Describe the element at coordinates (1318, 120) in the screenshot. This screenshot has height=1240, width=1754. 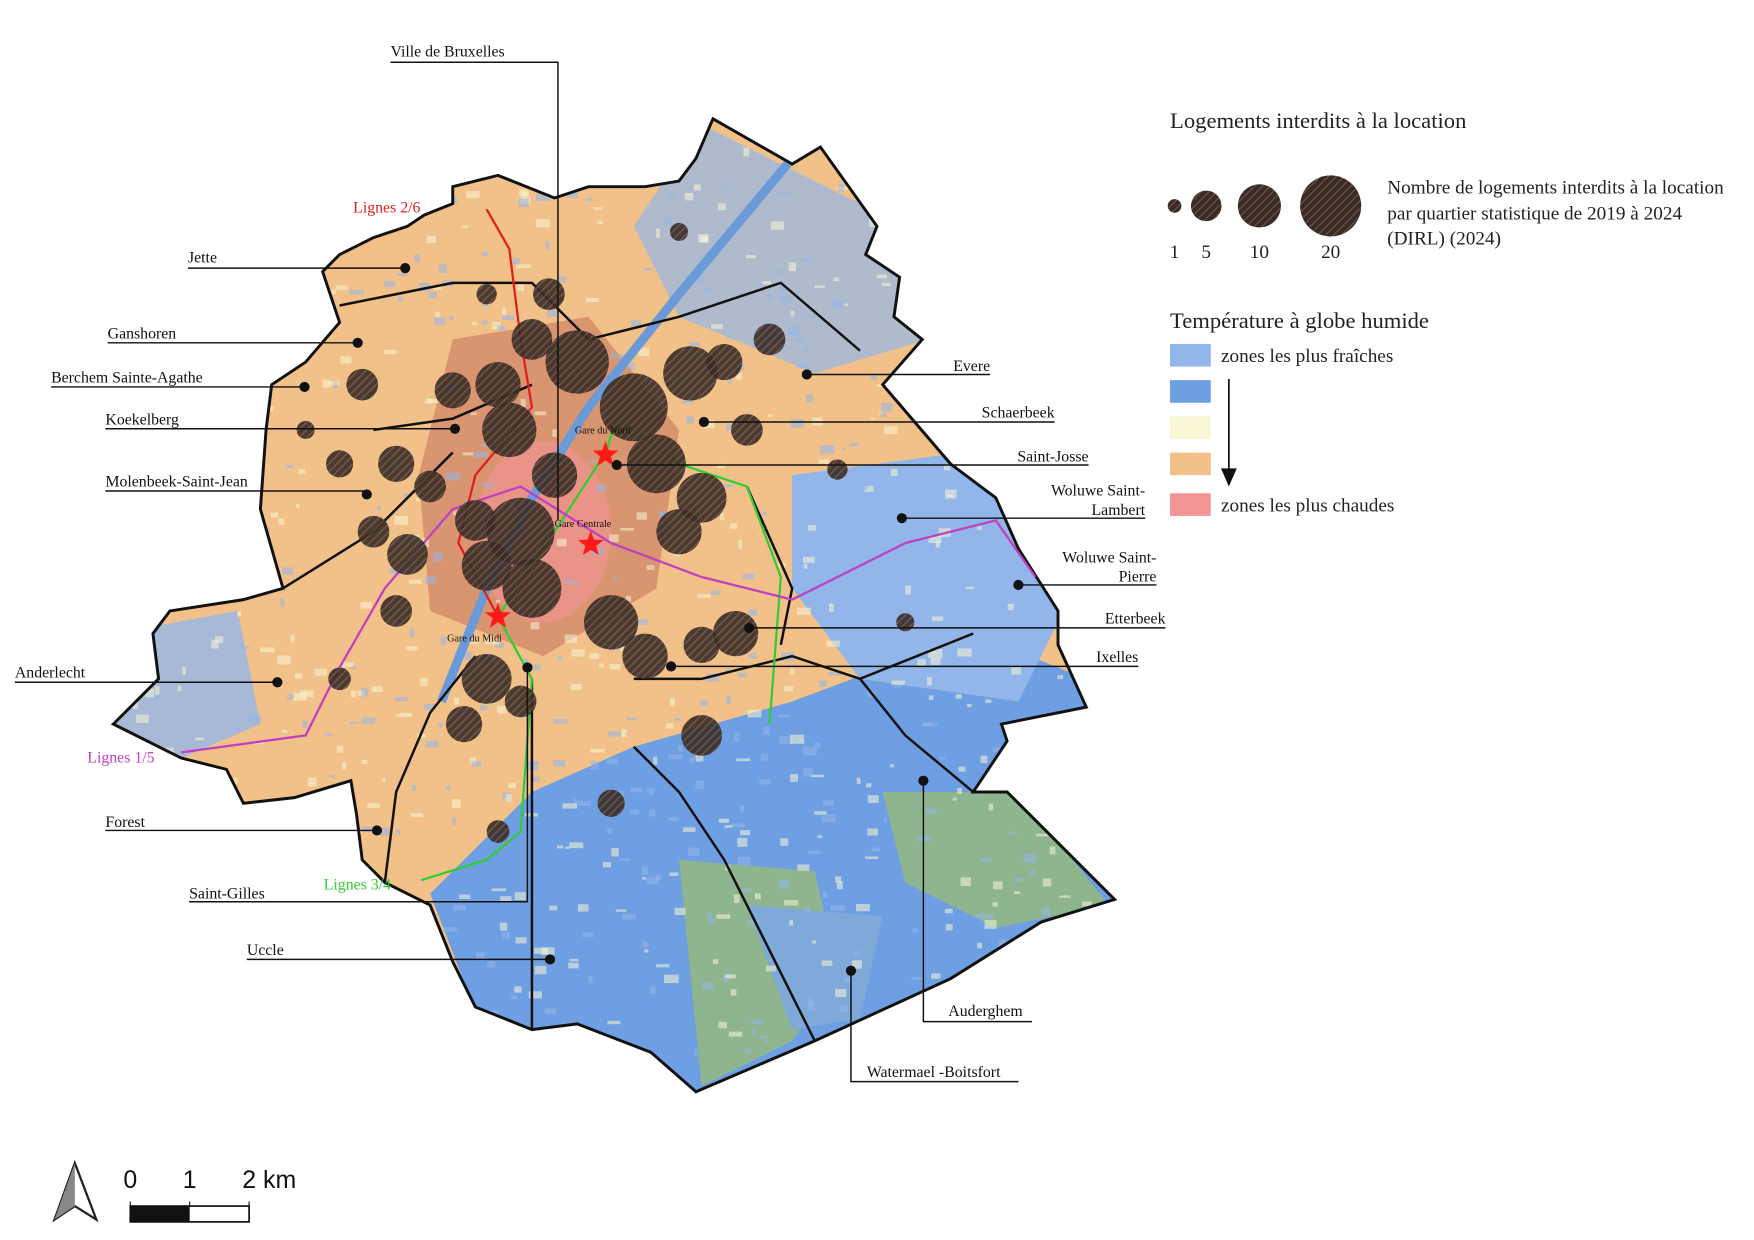
I see `legend-title: Logements interdits à la location` at that location.